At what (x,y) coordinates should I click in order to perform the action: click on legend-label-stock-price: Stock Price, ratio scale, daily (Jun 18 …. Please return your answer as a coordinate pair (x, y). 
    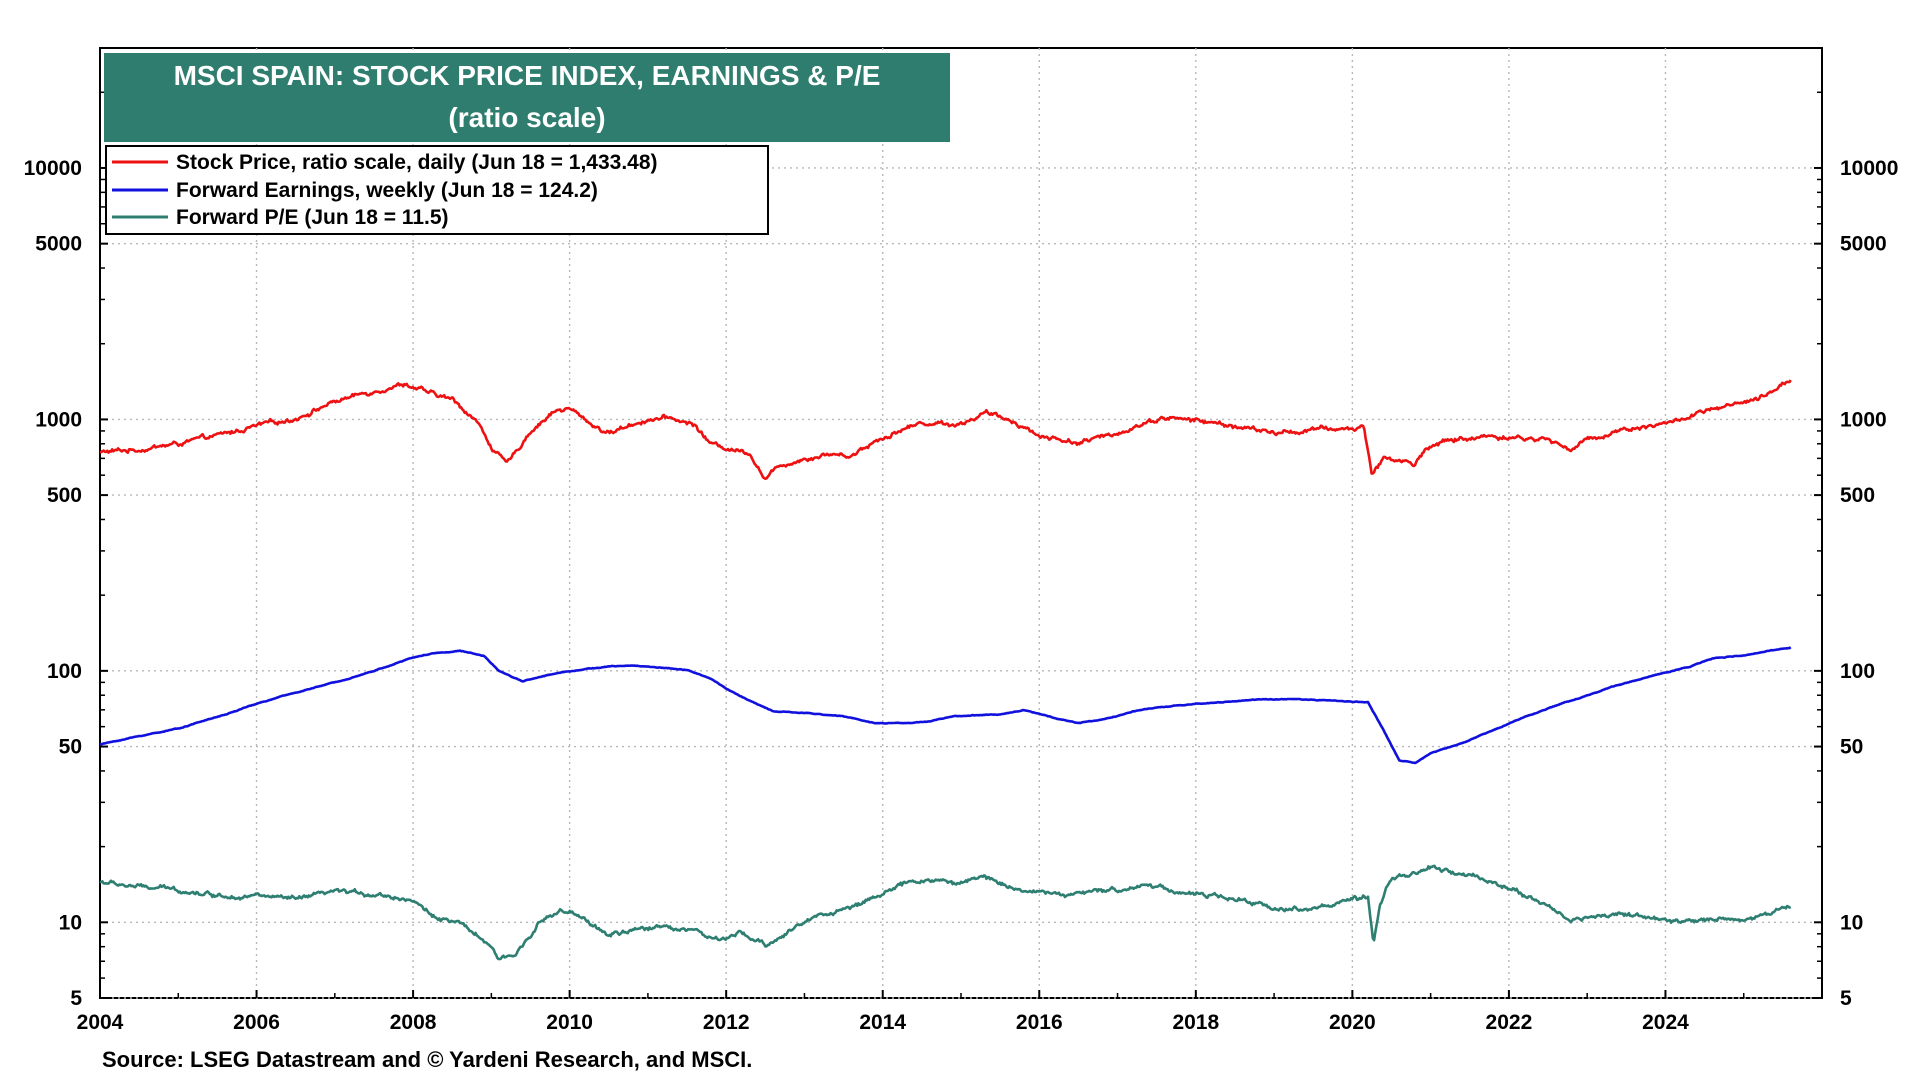
    Looking at the image, I should click on (417, 162).